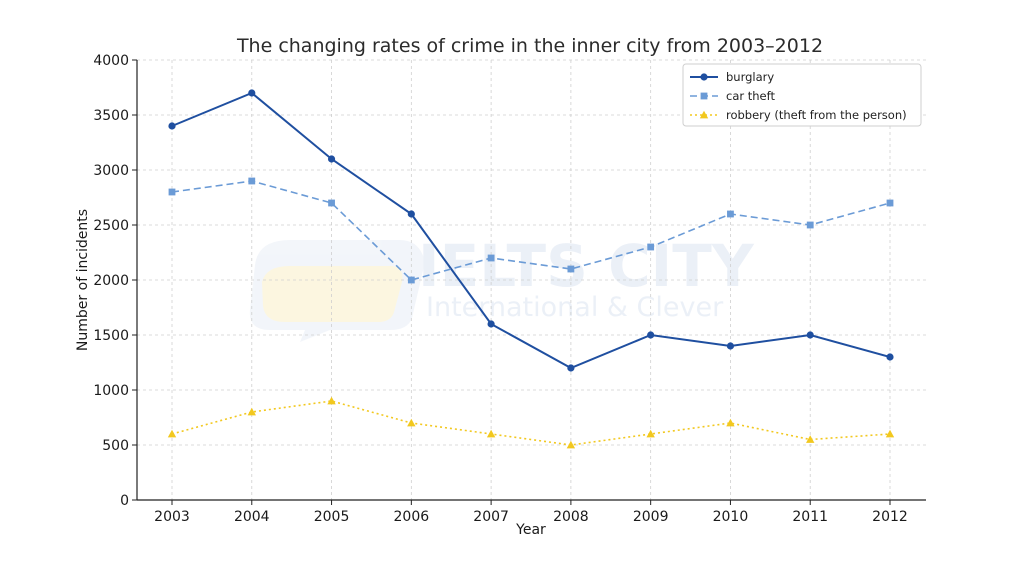 The width and height of the screenshot is (1024, 576). I want to click on x-tick-label: 2003, so click(172, 517).